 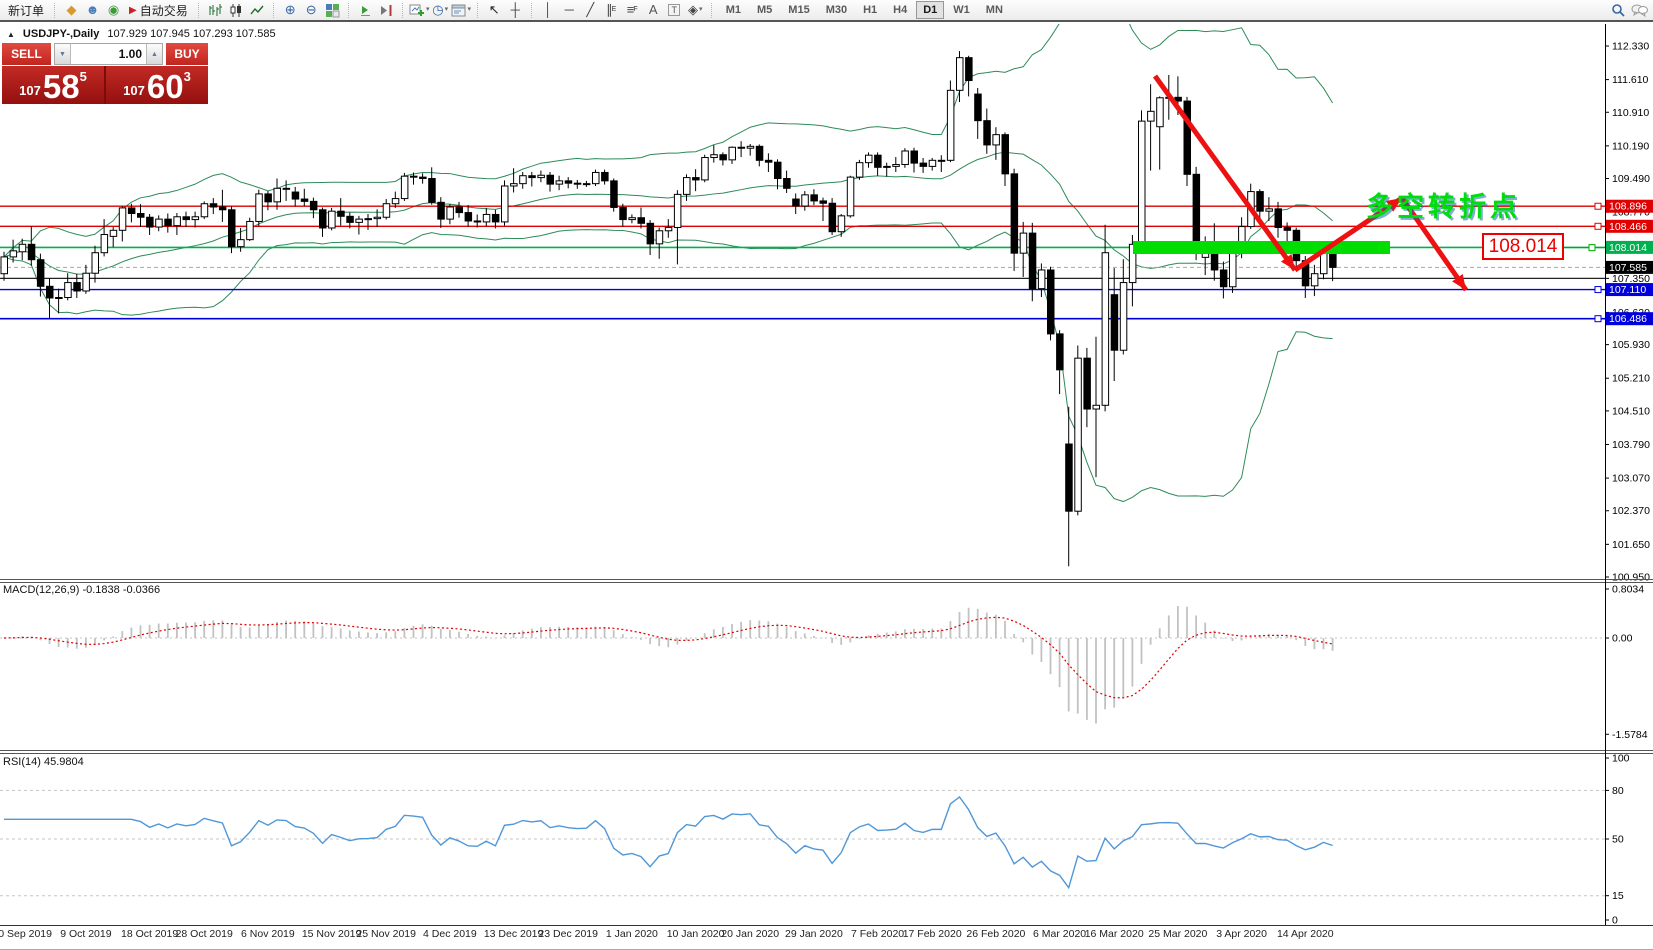 I want to click on timeframe-m5: M5, so click(x=765, y=10).